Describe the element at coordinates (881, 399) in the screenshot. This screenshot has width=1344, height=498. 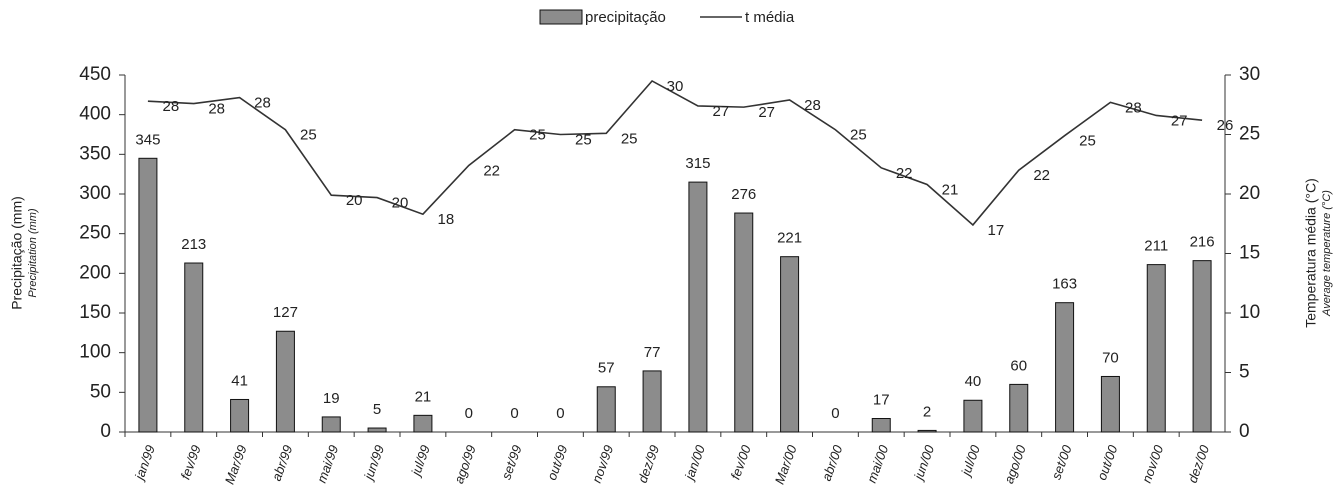
I see `bar-value-label: 17` at that location.